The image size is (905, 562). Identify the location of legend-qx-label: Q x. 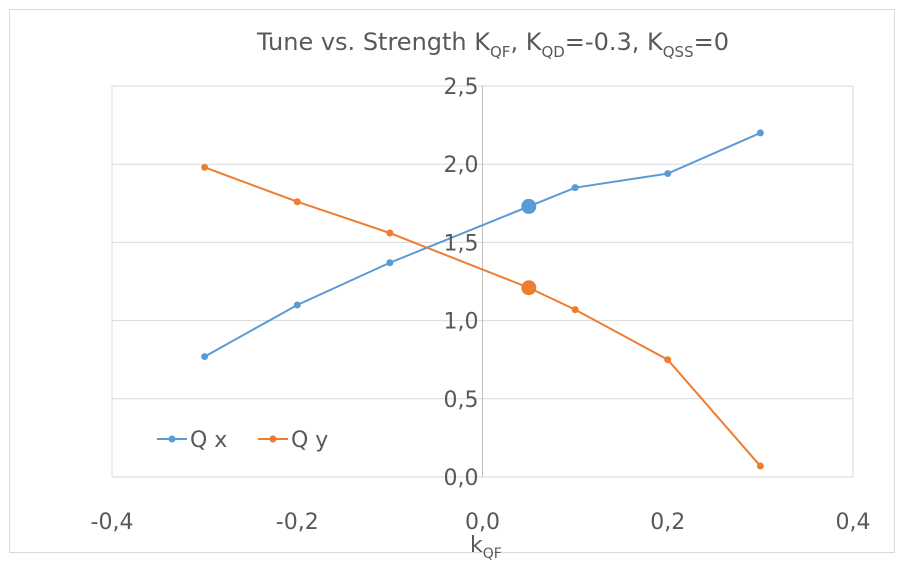
(208, 440).